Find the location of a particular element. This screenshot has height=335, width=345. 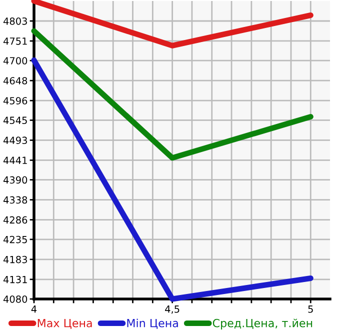

y-tick-label: 4183 is located at coordinates (15, 260).